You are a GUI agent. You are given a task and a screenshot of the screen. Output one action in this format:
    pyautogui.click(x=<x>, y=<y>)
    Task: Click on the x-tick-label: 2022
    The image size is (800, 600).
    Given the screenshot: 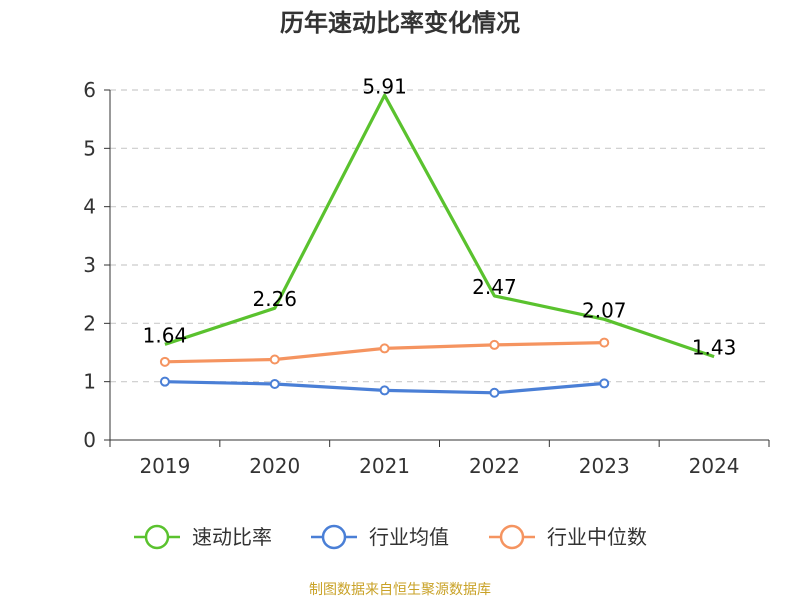 What is the action you would take?
    pyautogui.click(x=494, y=466)
    